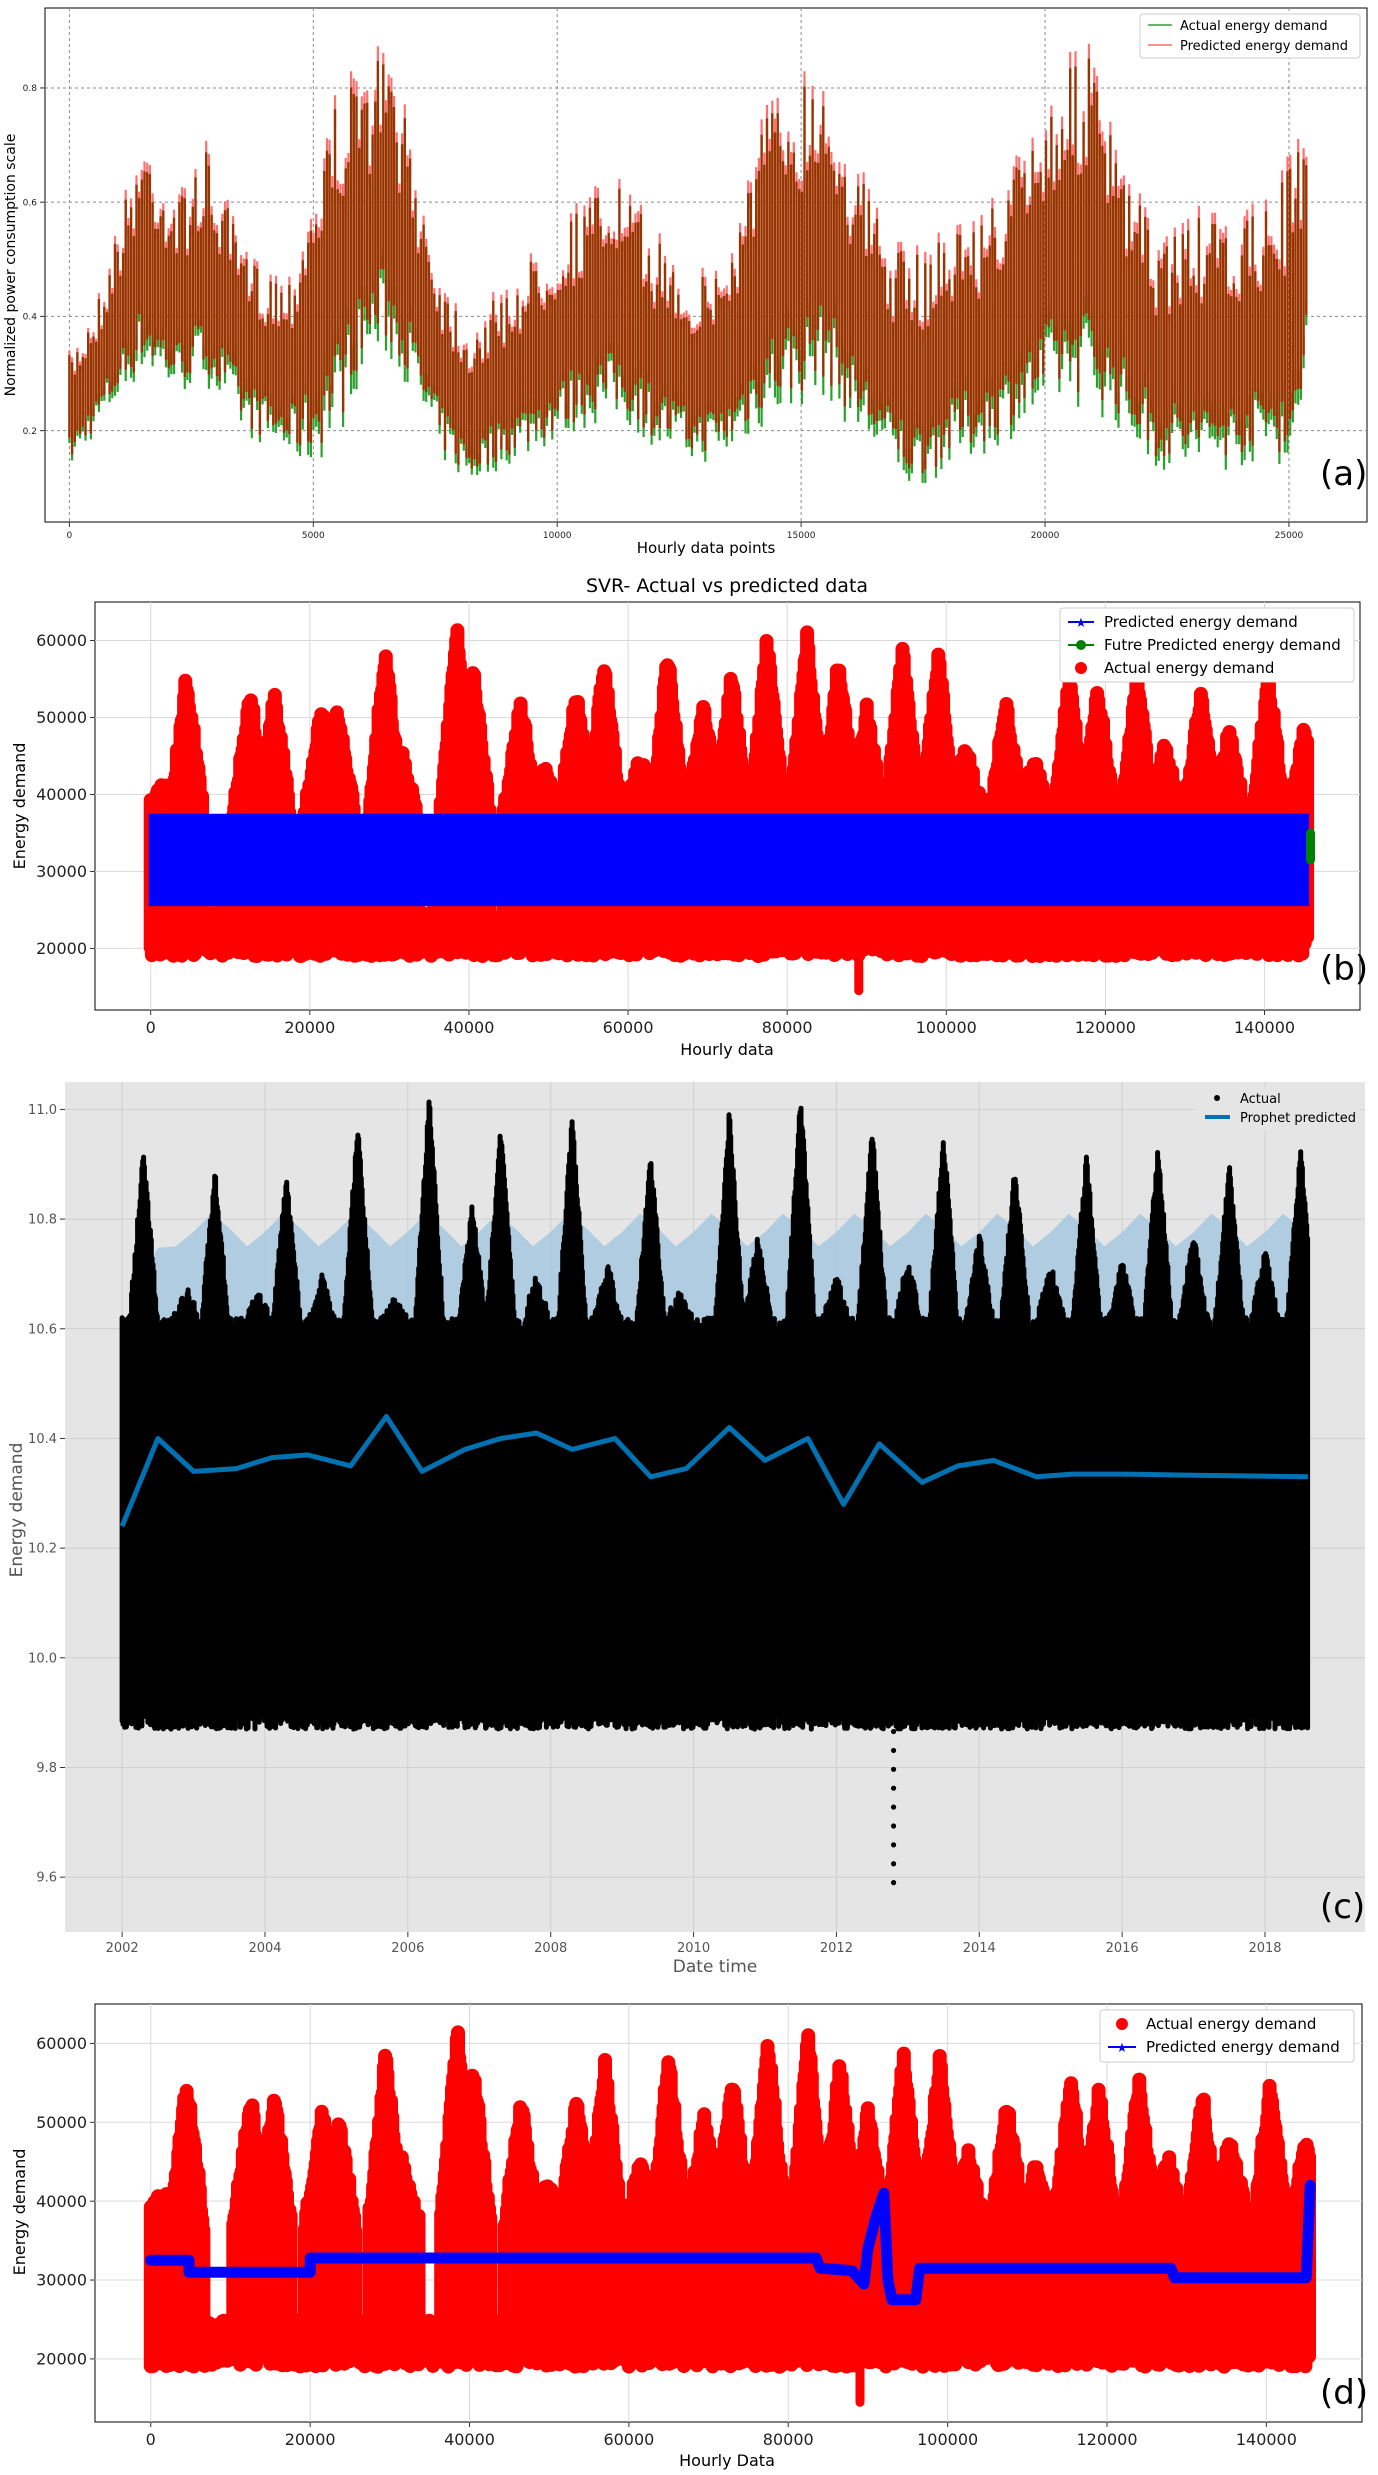  I want to click on legend-label-prophet-c: Prophet predicted, so click(1298, 1118).